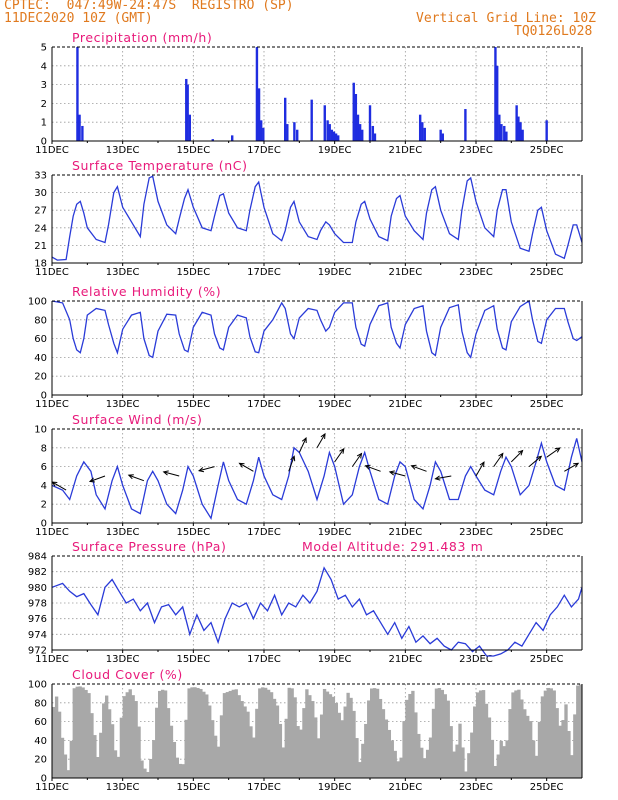 This screenshot has width=618, height=800. Describe the element at coordinates (44, 505) in the screenshot. I see `wind-y-tick-label: 2` at that location.